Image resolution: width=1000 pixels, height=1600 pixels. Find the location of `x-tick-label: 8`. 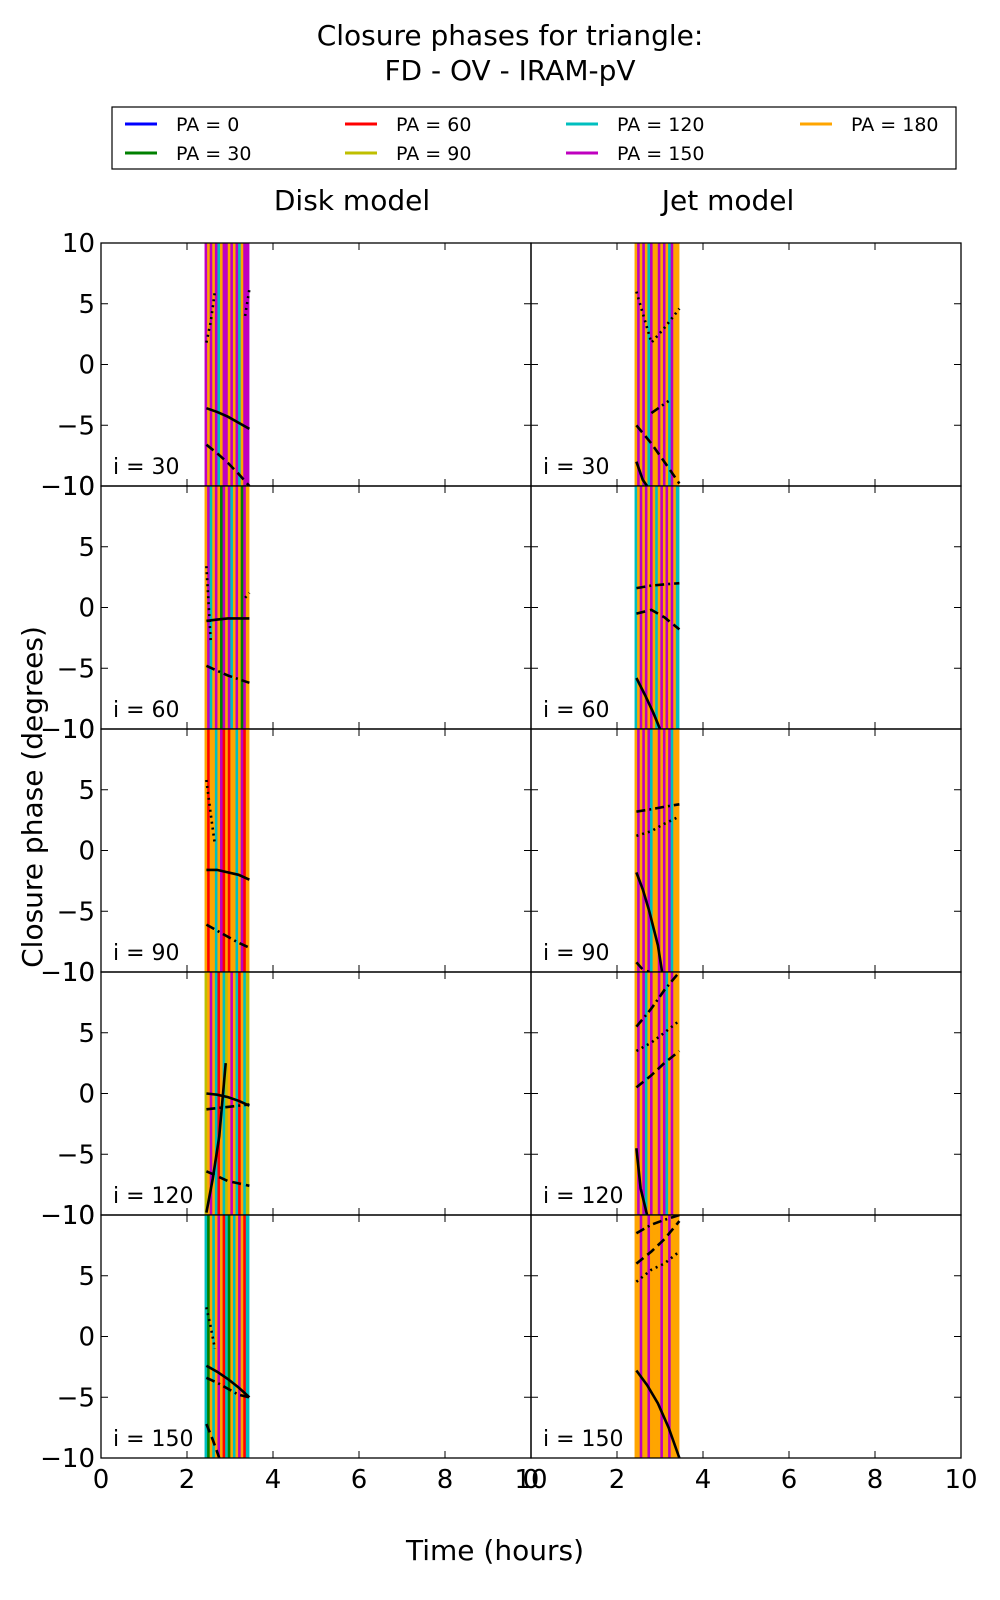

x-tick-label: 8 is located at coordinates (445, 1480).